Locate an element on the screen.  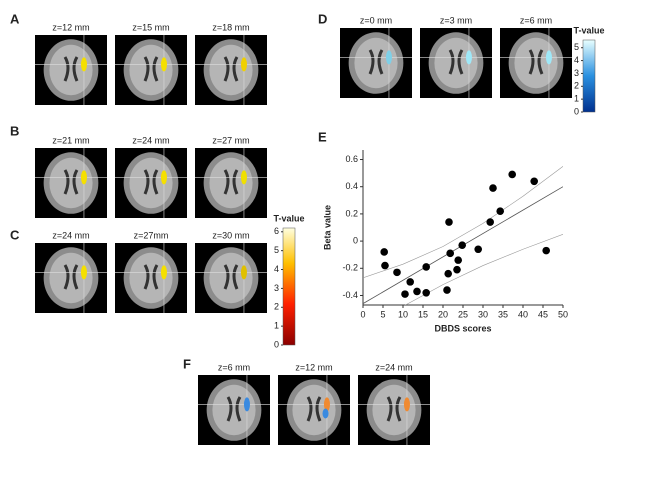
panel-label: A is located at coordinates (15, 18).